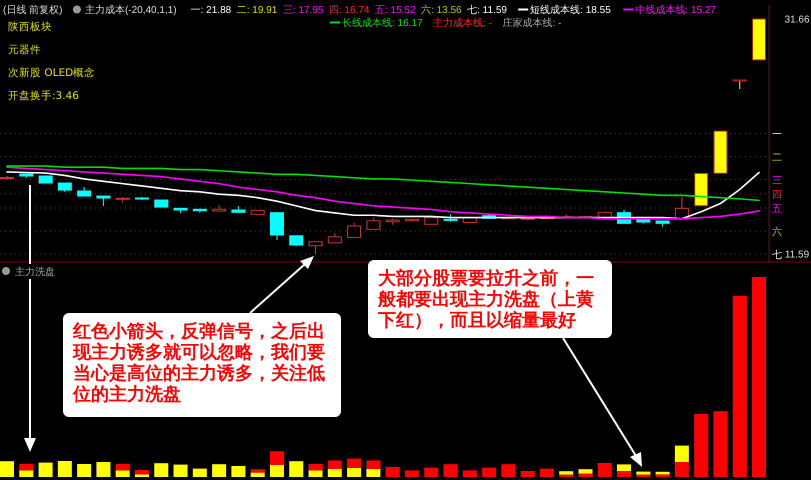  What do you see at coordinates (777, 255) in the screenshot?
I see `ref-line-label: 七` at bounding box center [777, 255].